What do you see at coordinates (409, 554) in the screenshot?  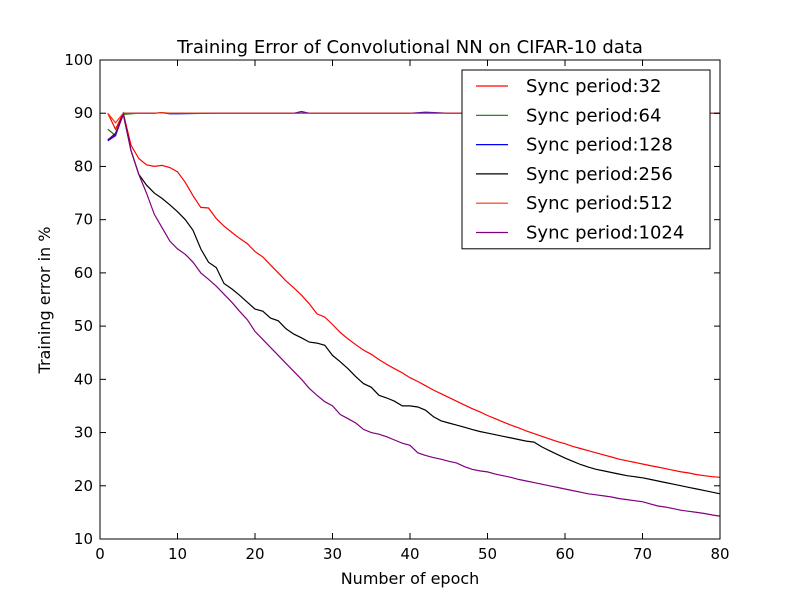 I see `x-tick-label: 40` at bounding box center [409, 554].